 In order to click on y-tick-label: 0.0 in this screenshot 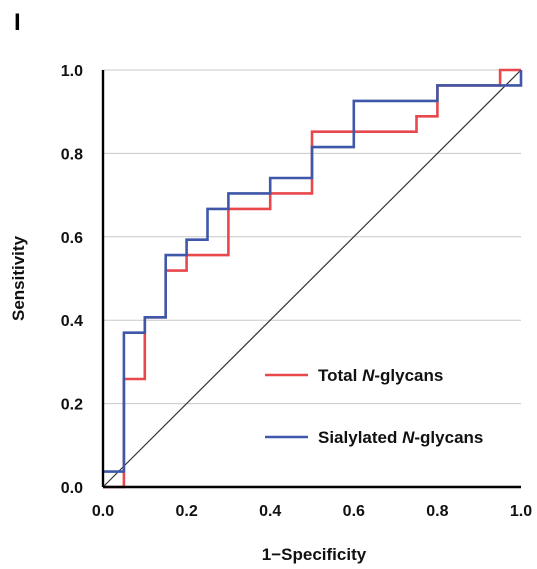, I will do `click(72, 488)`.